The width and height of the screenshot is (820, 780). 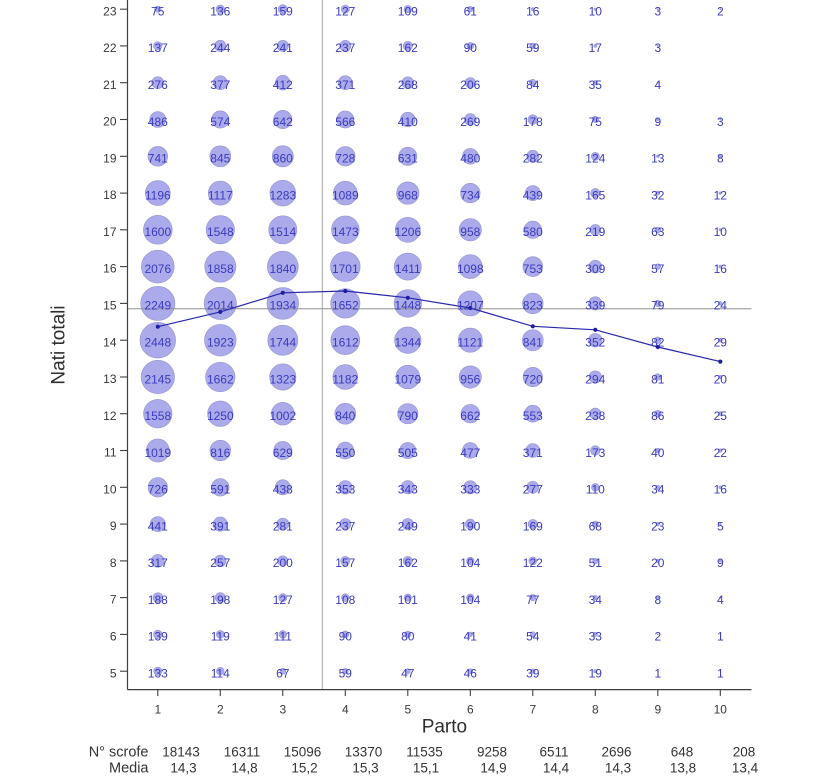 I want to click on svg-text: 249, so click(x=408, y=526).